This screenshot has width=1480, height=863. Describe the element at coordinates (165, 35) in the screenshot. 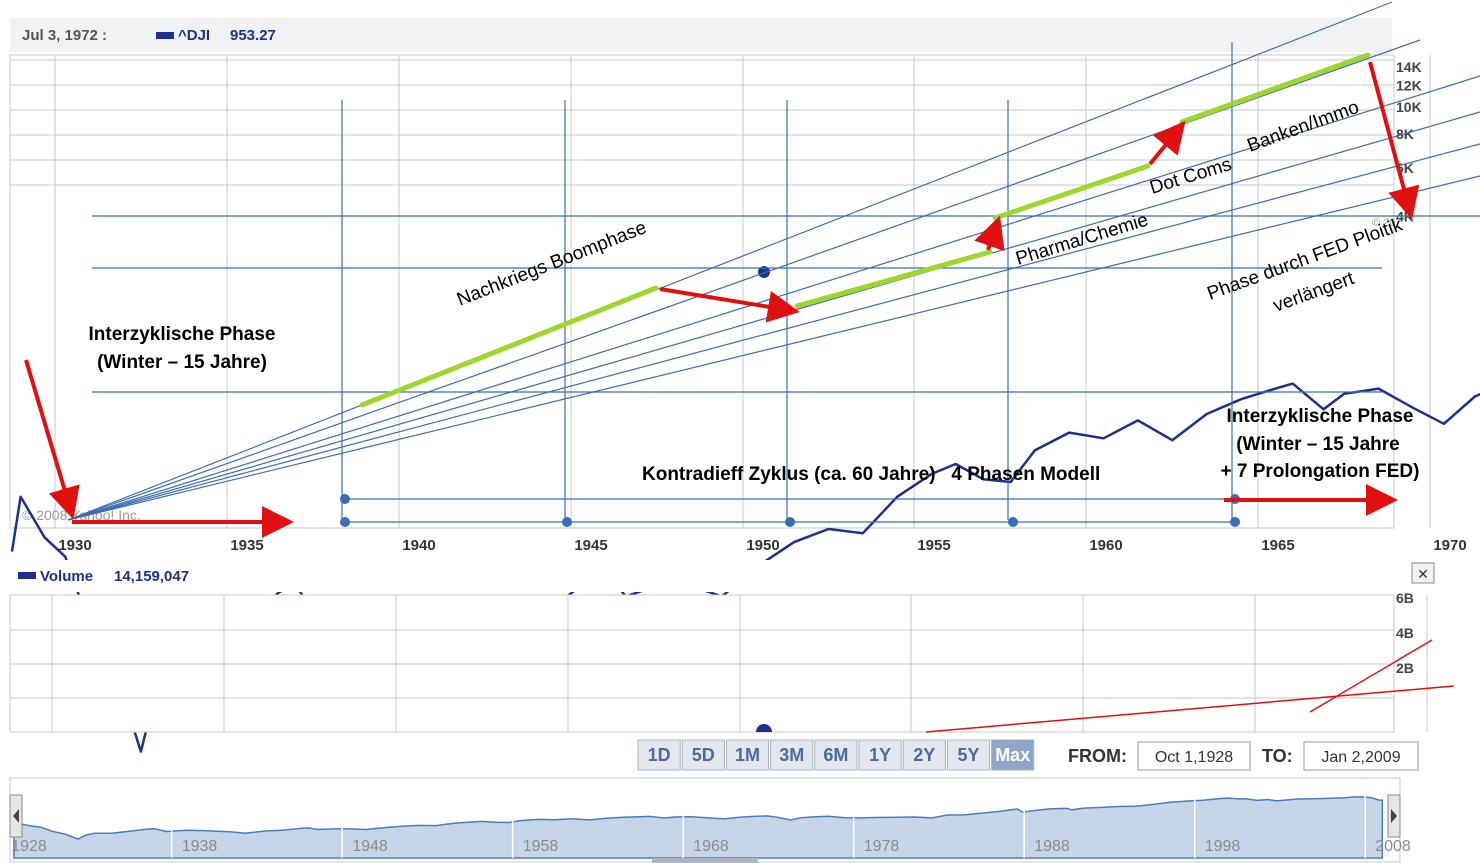

I see `series-swatch-icon` at that location.